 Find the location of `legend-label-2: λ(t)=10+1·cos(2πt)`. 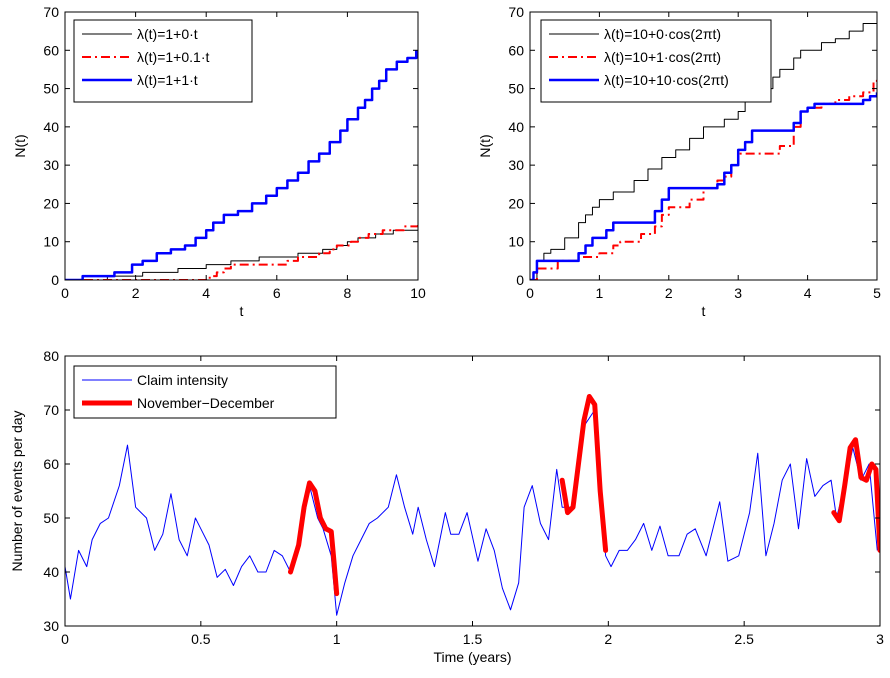

legend-label-2: λ(t)=10+1·cos(2πt) is located at coordinates (662, 57).